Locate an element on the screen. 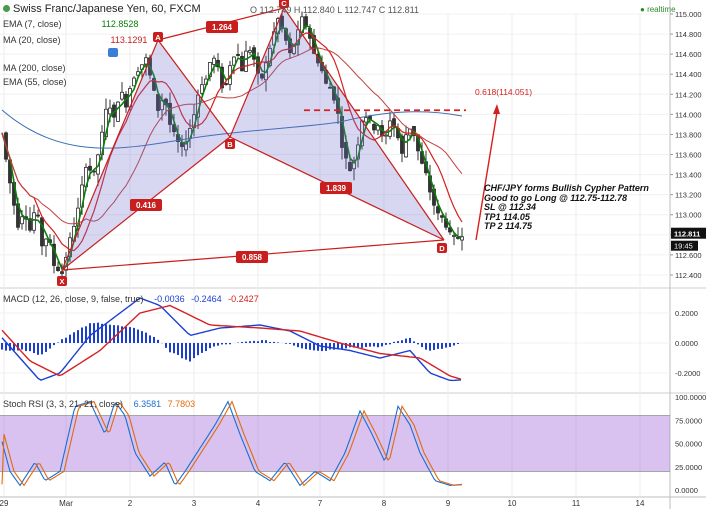  ratio-label: 1.839 is located at coordinates (336, 188).